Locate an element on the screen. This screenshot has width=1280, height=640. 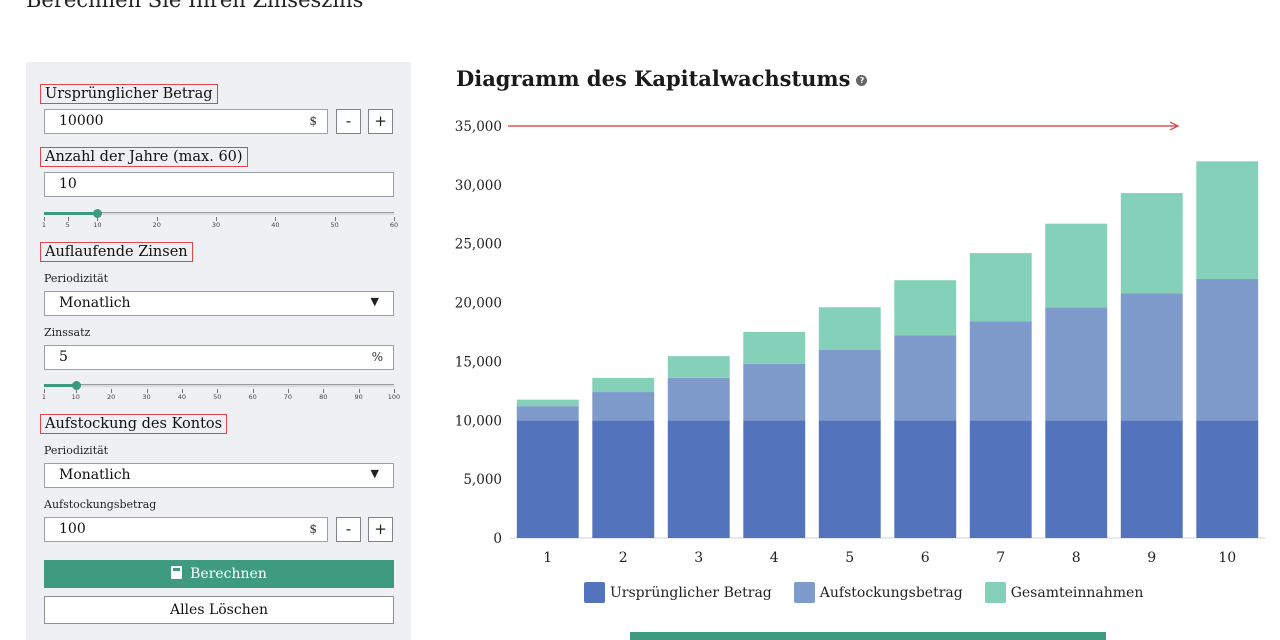
y-tick-label: 15,000 is located at coordinates (478, 362).